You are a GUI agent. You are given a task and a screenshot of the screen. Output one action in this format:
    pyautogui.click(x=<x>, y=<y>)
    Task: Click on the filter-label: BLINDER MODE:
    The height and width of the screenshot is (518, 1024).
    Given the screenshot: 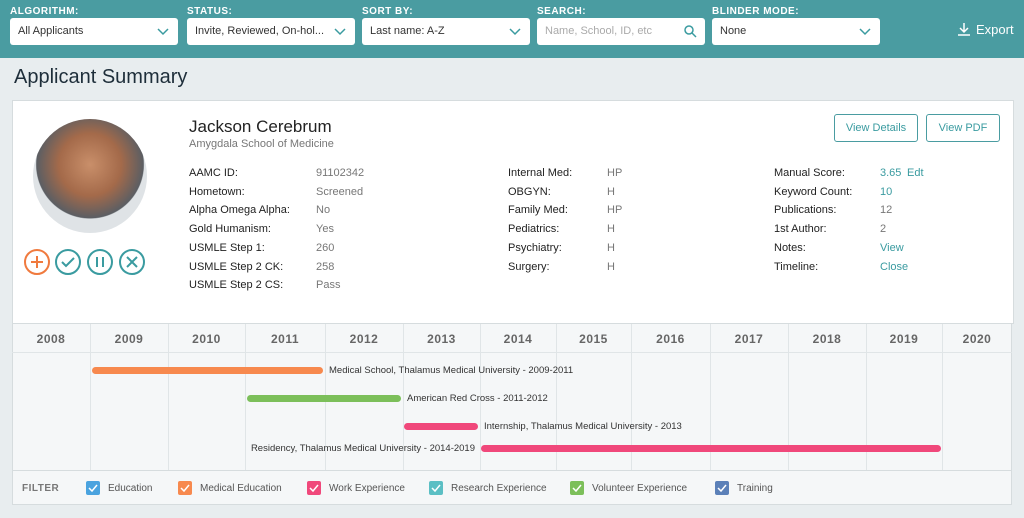 What is the action you would take?
    pyautogui.click(x=756, y=11)
    